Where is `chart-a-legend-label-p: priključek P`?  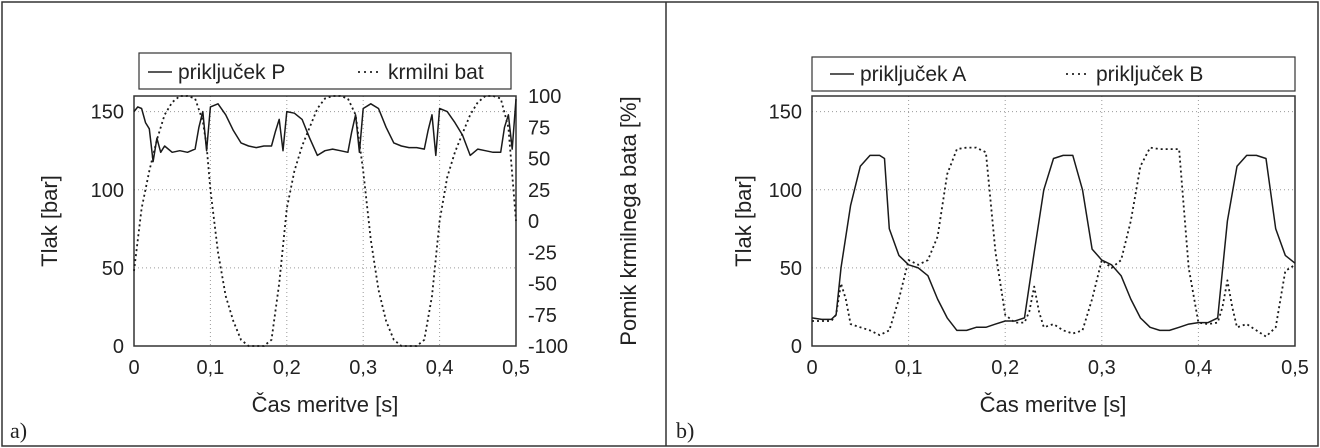 chart-a-legend-label-p: priključek P is located at coordinates (231, 72).